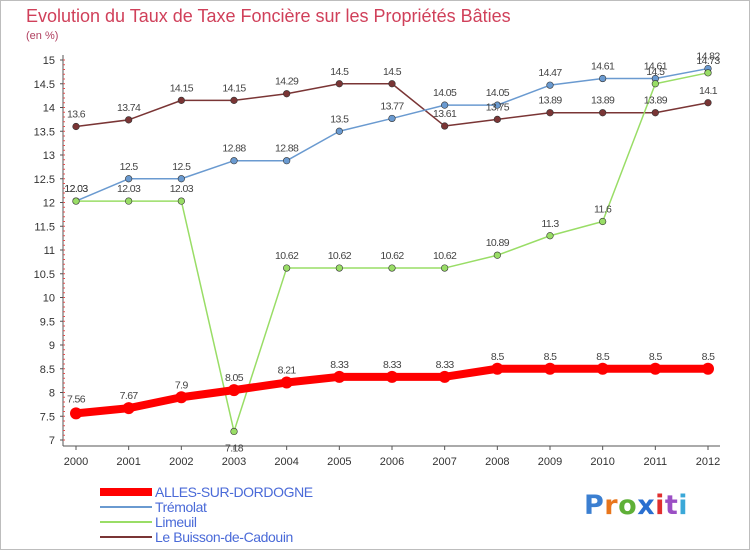 This screenshot has width=750, height=550. What do you see at coordinates (44, 275) in the screenshot?
I see `y-tick-label: 10.5` at bounding box center [44, 275].